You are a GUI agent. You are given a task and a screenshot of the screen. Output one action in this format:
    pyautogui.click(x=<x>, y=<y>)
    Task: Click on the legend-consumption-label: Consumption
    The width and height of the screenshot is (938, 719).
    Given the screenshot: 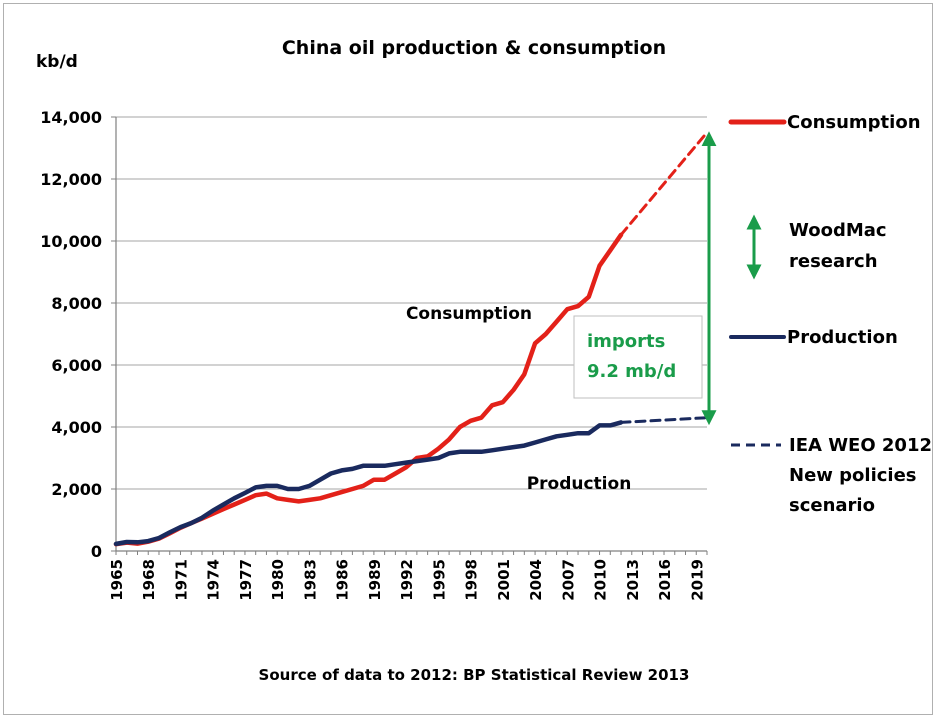 What is the action you would take?
    pyautogui.click(x=854, y=122)
    